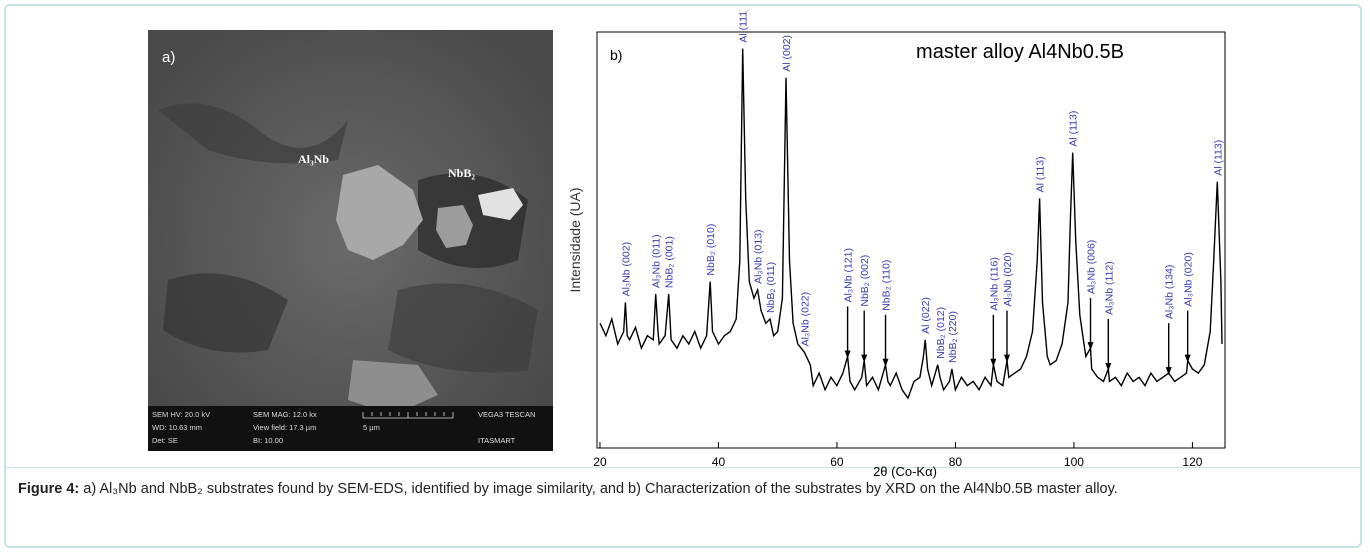 The height and width of the screenshot is (556, 1370). I want to click on peak-label: Al₃Nb (134), so click(1170, 292).